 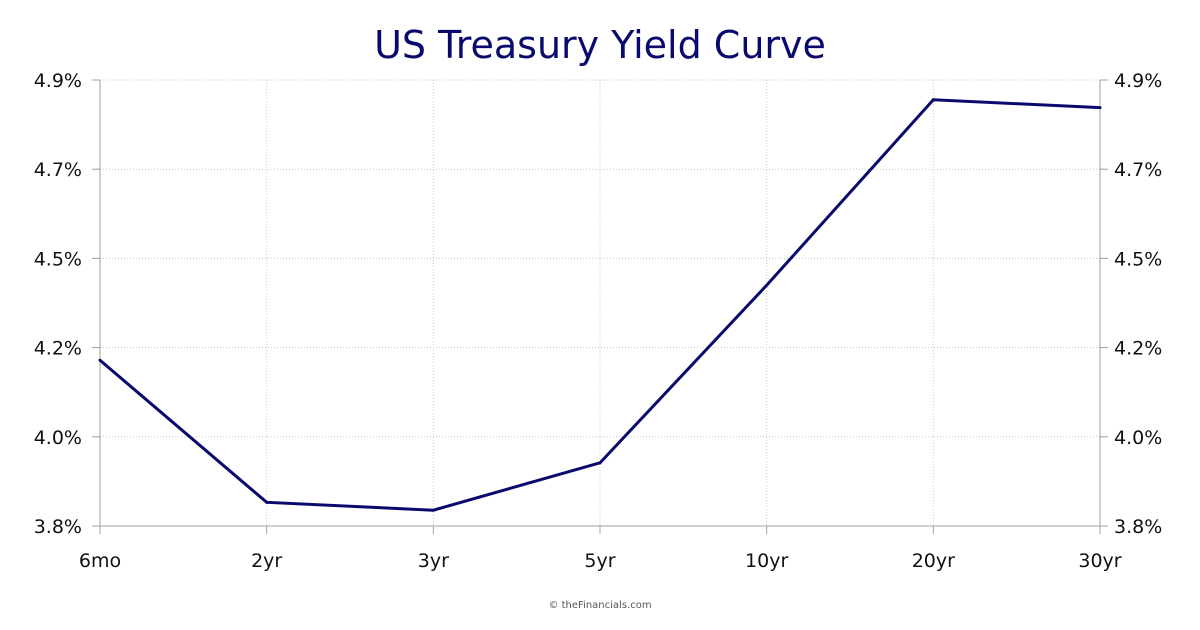 I want to click on y-tick-label-left: 4.0%, so click(x=58, y=438).